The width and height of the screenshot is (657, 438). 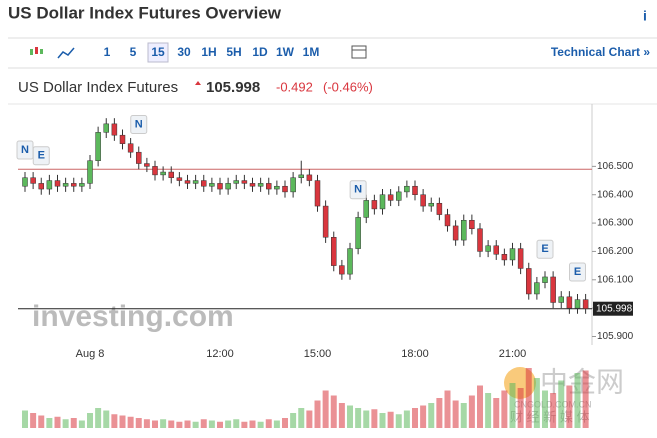 What do you see at coordinates (415, 354) in the screenshot?
I see `x-tick-label: 18:00` at bounding box center [415, 354].